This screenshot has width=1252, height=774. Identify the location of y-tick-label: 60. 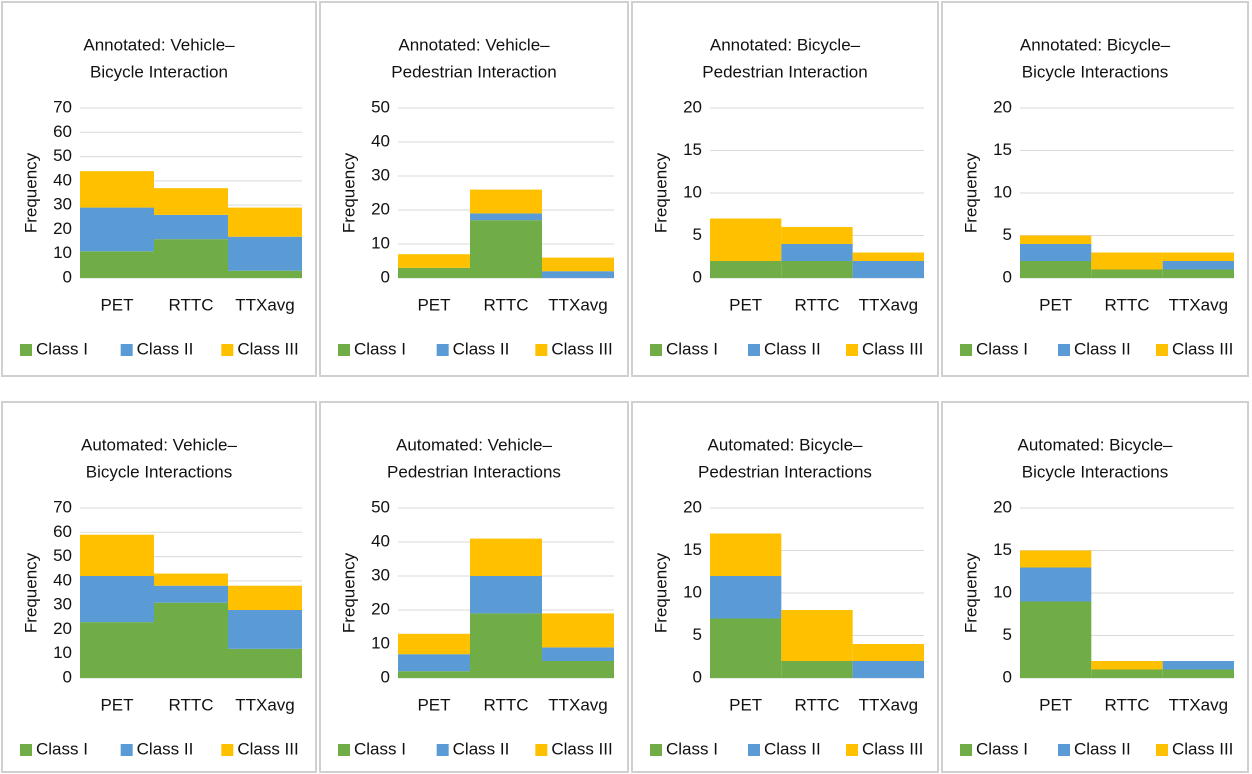
(62, 131).